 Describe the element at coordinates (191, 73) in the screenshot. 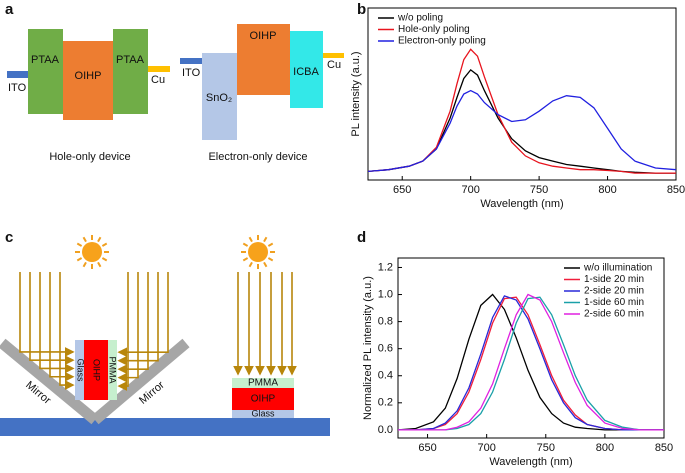

I see `layer-label: ITO` at that location.